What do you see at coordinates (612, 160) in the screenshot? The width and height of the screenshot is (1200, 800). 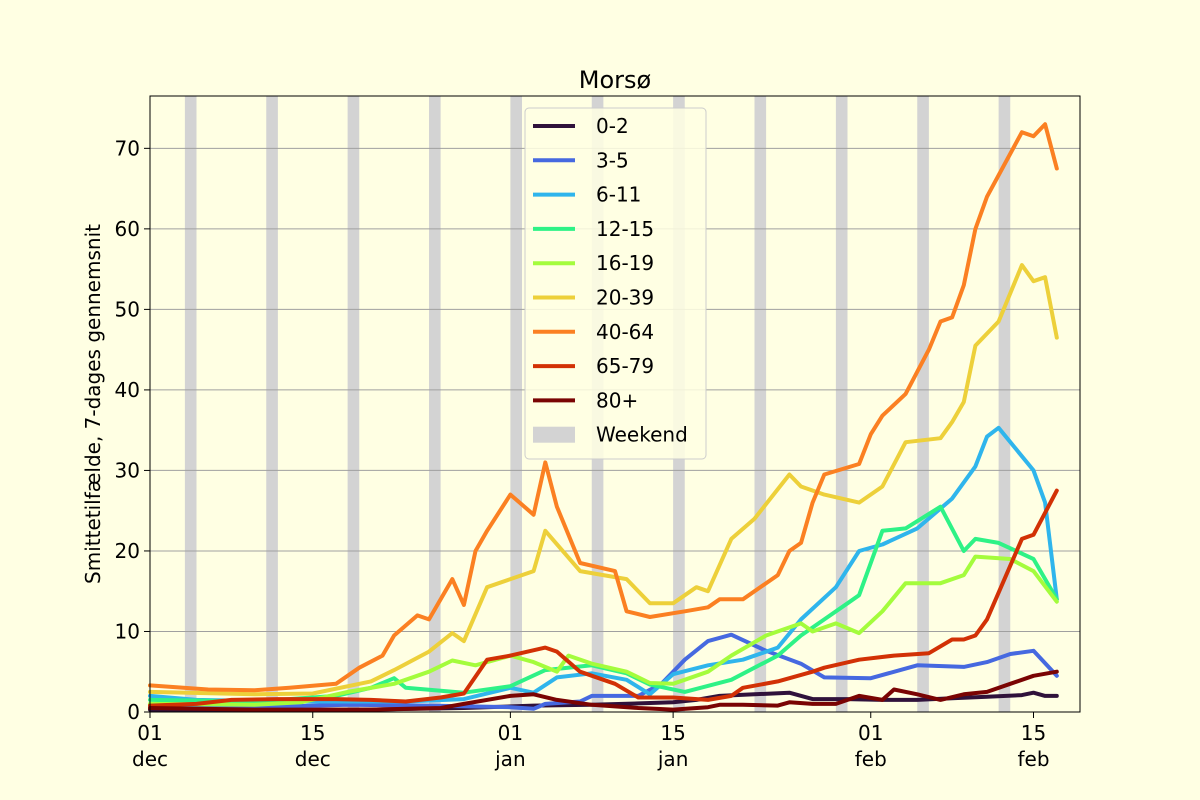 I see `legend-label: 3-5` at bounding box center [612, 160].